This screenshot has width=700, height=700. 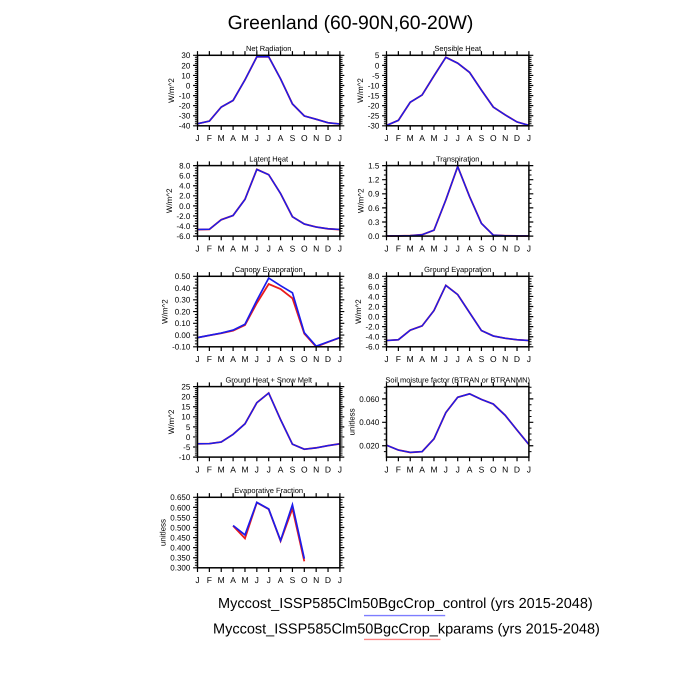 What do you see at coordinates (374, 96) in the screenshot?
I see `svg-text: -15` at bounding box center [374, 96].